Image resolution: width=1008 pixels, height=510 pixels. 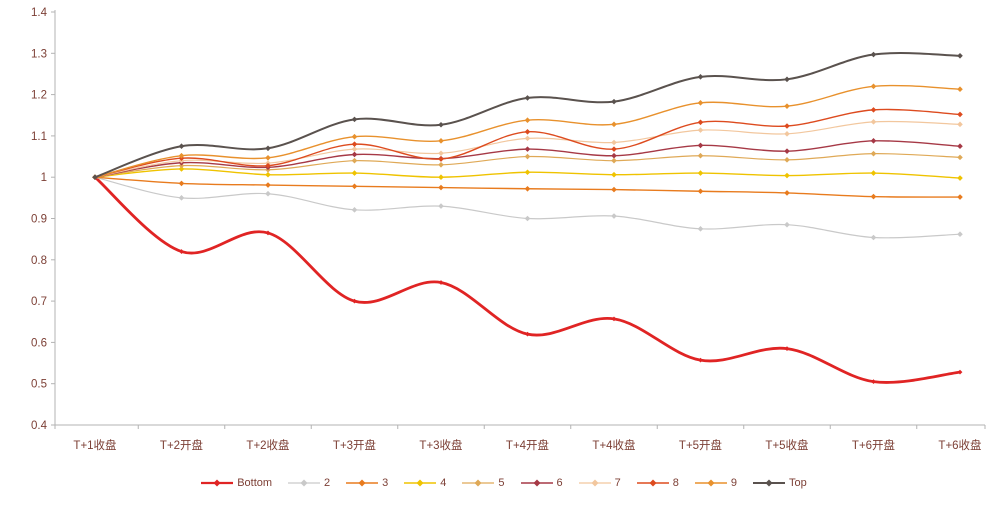 I want to click on x-axis-label: T+4收盘, so click(x=613, y=445).